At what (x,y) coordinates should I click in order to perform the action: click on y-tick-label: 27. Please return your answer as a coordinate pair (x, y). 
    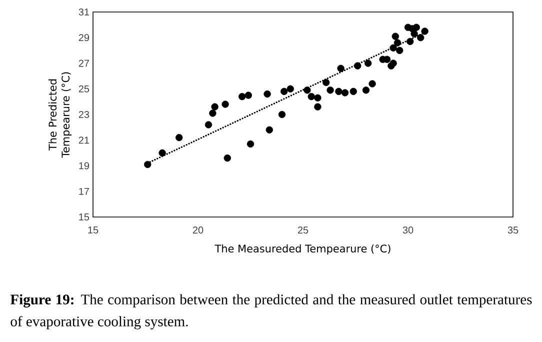
    Looking at the image, I should click on (83, 63).